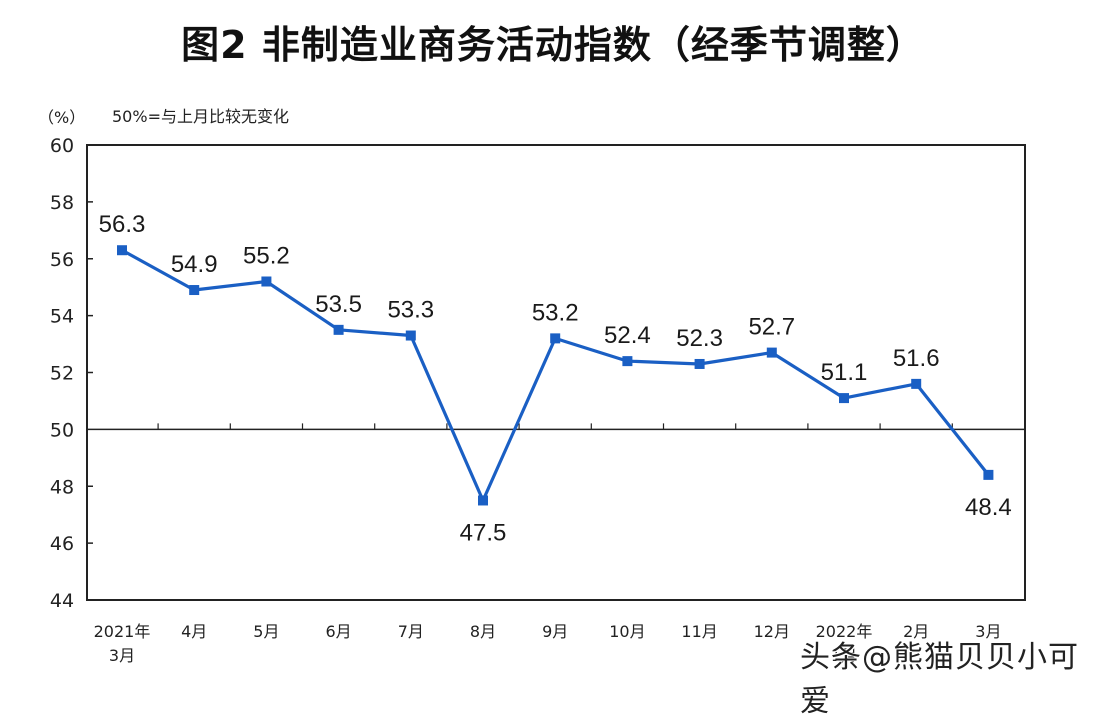  What do you see at coordinates (548, 643) in the screenshot?
I see `x-axis: 2021年 3月 4月 5月 6月 7月 8月 9月 10月 11月 12月 2022年 1月 2月 3月` at bounding box center [548, 643].